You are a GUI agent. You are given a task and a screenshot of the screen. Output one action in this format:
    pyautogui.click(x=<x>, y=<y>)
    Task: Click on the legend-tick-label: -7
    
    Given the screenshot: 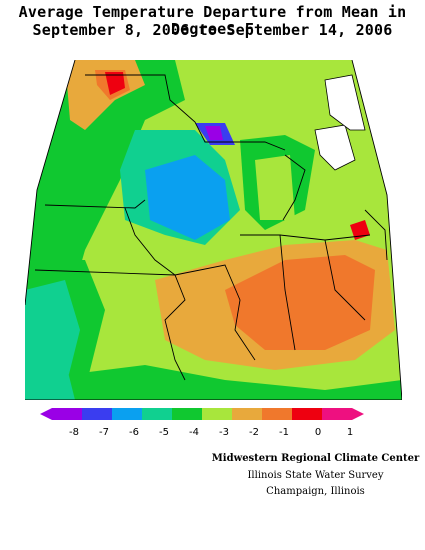 What is the action you would take?
    pyautogui.click(x=104, y=432)
    